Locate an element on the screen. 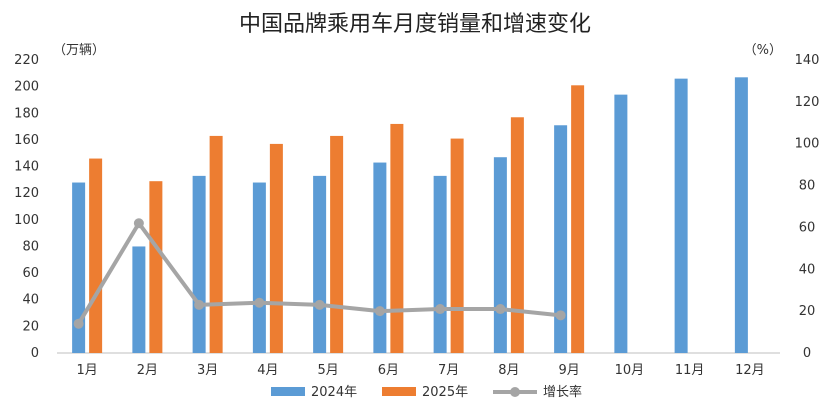  x-tick-label: 6月 is located at coordinates (388, 370).